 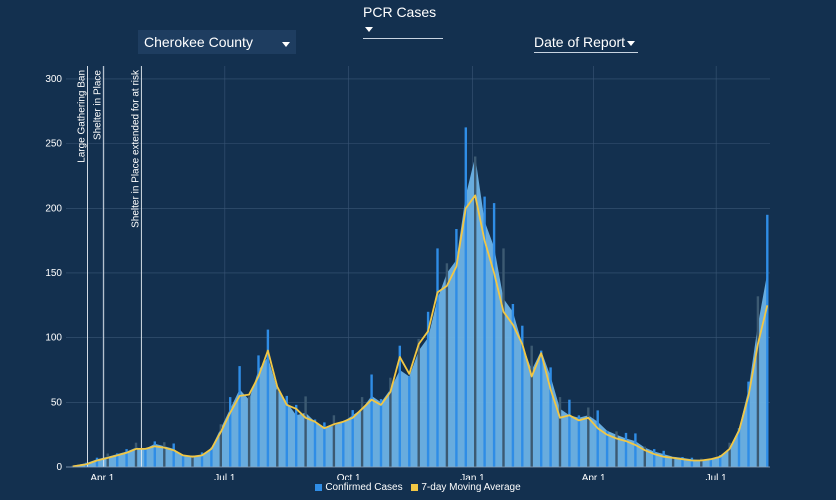 I want to click on date-type-dropdown: Date of Report, so click(x=586, y=43).